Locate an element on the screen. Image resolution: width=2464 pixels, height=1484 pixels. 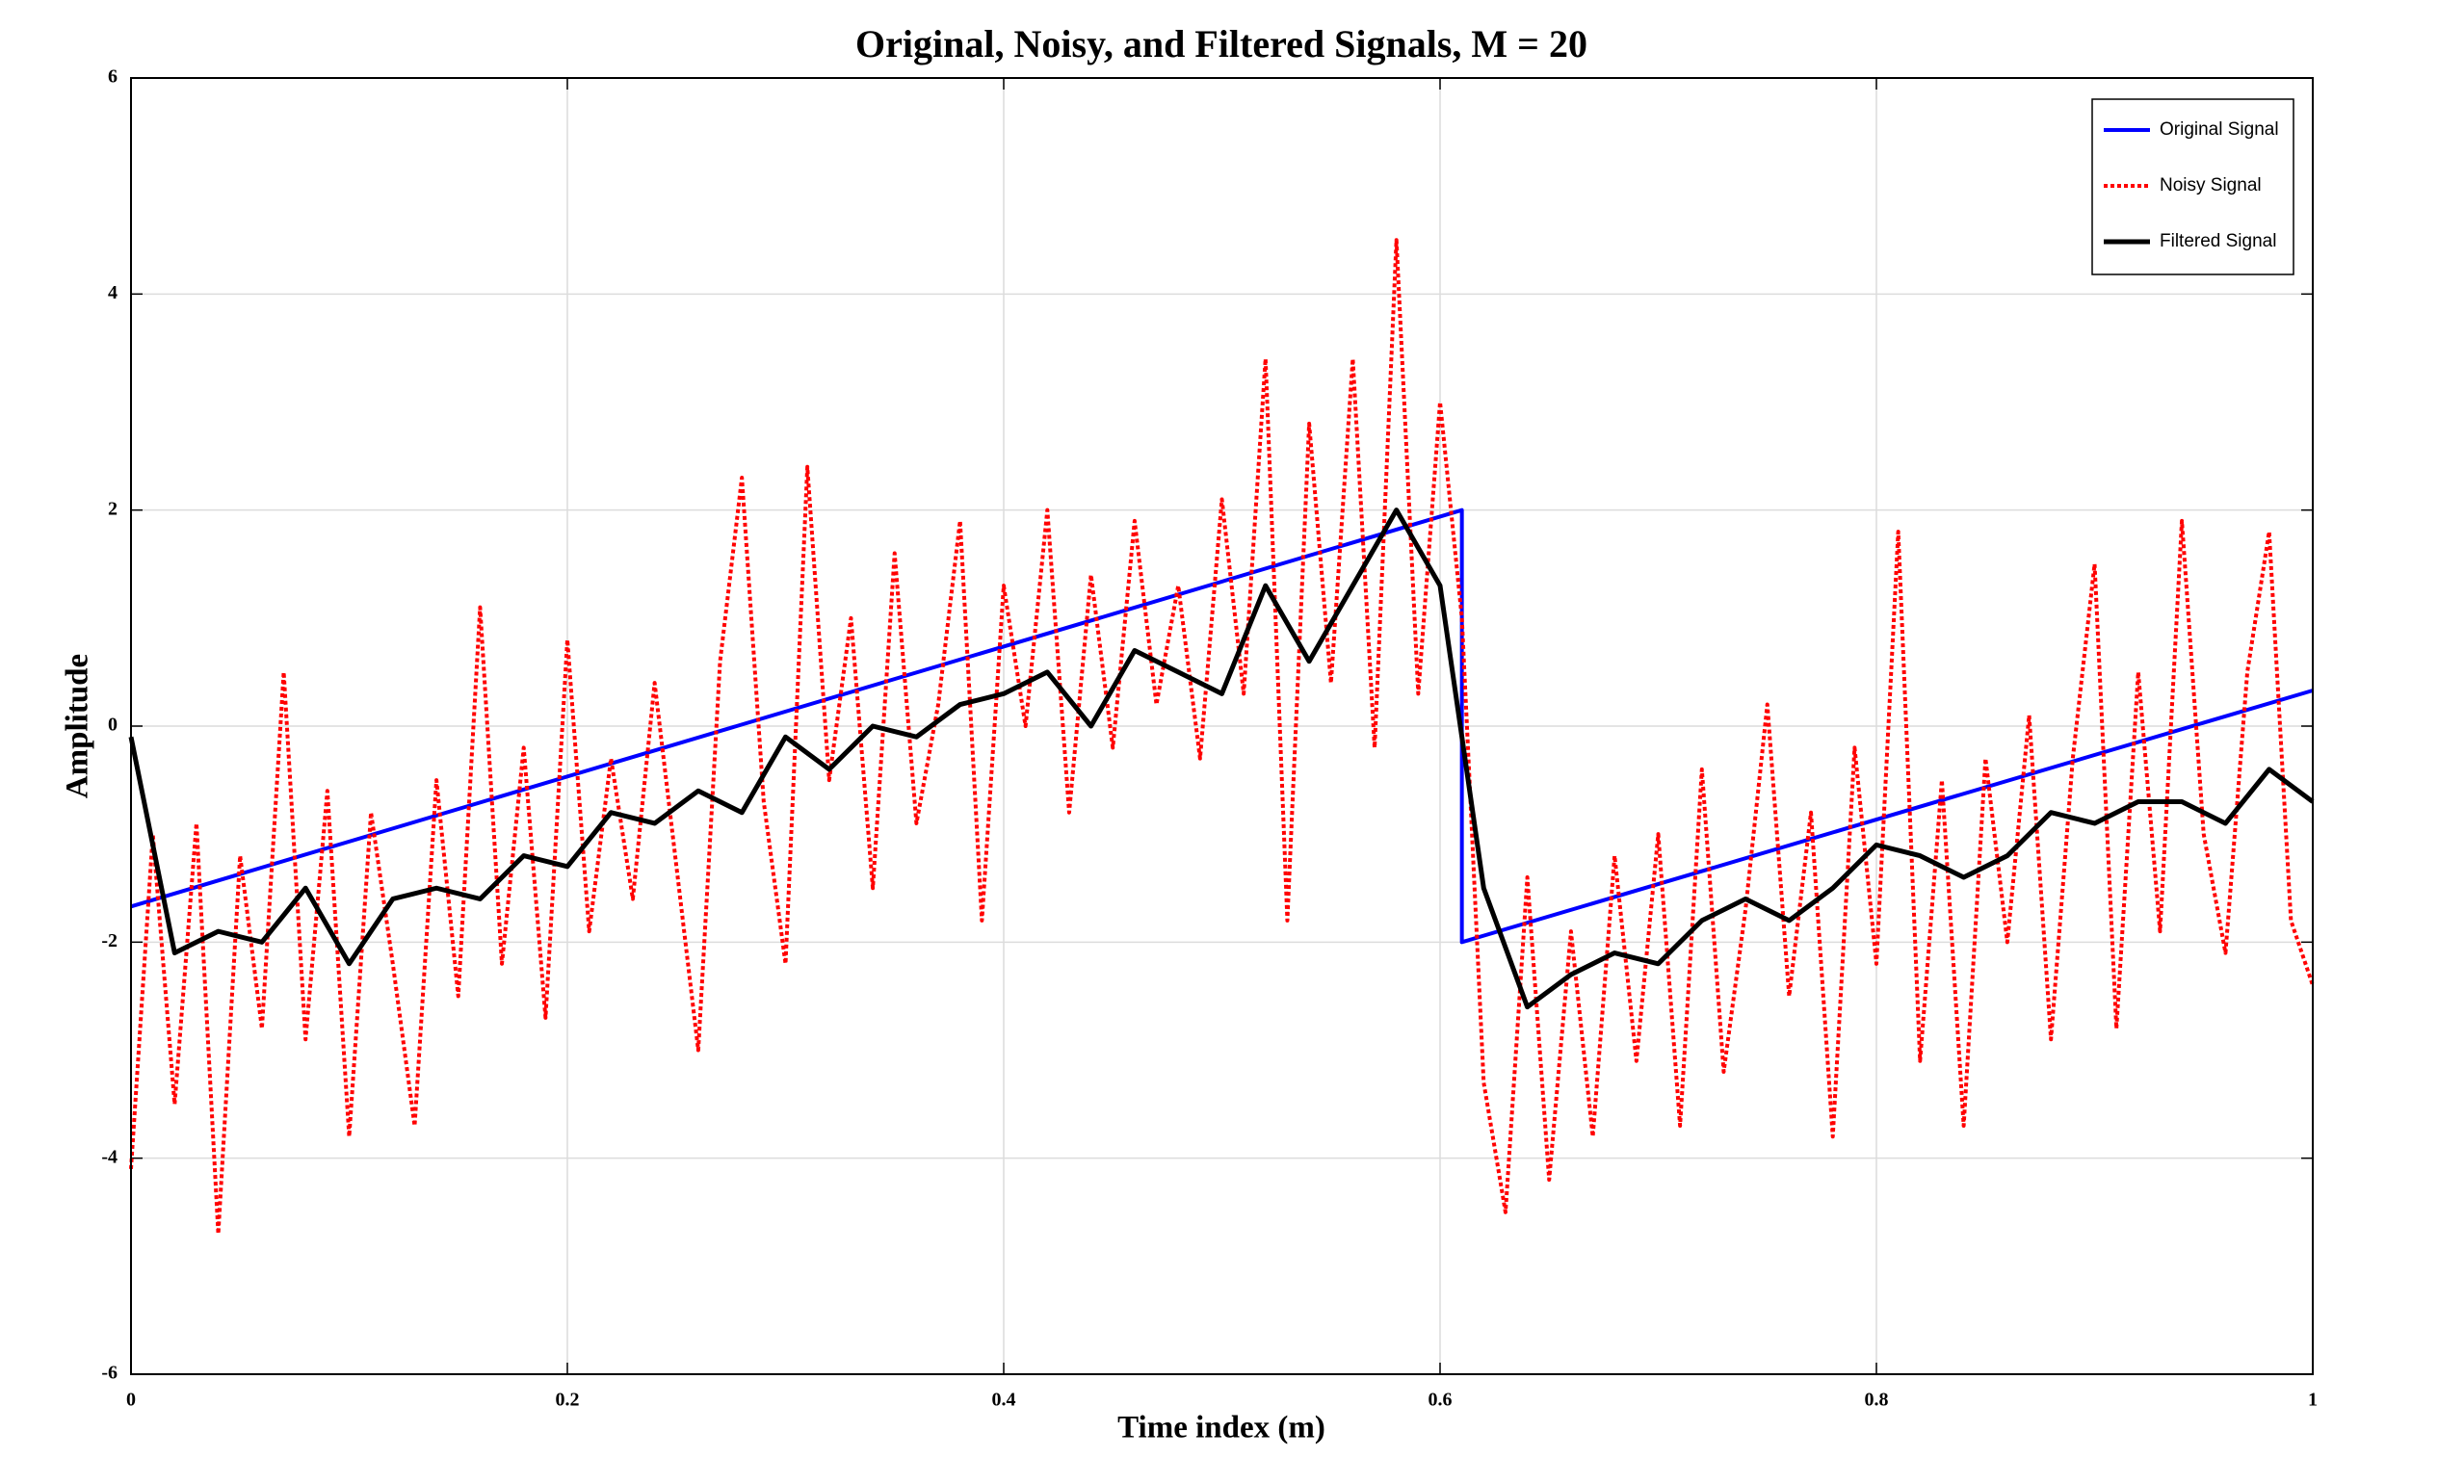
y-axis-label: Amplitude is located at coordinates (78, 726).